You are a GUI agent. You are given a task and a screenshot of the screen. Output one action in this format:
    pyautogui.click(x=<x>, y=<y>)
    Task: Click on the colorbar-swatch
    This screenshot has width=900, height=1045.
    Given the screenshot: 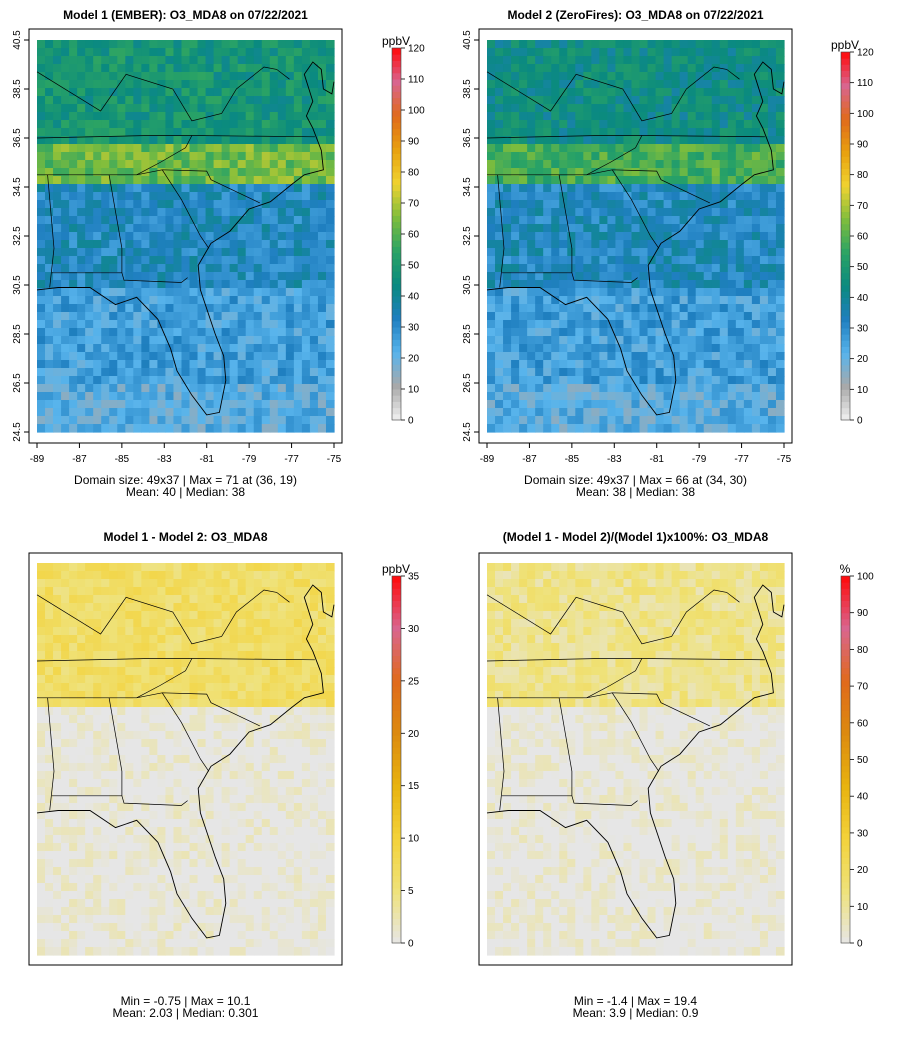 What is the action you would take?
    pyautogui.click(x=845, y=399)
    